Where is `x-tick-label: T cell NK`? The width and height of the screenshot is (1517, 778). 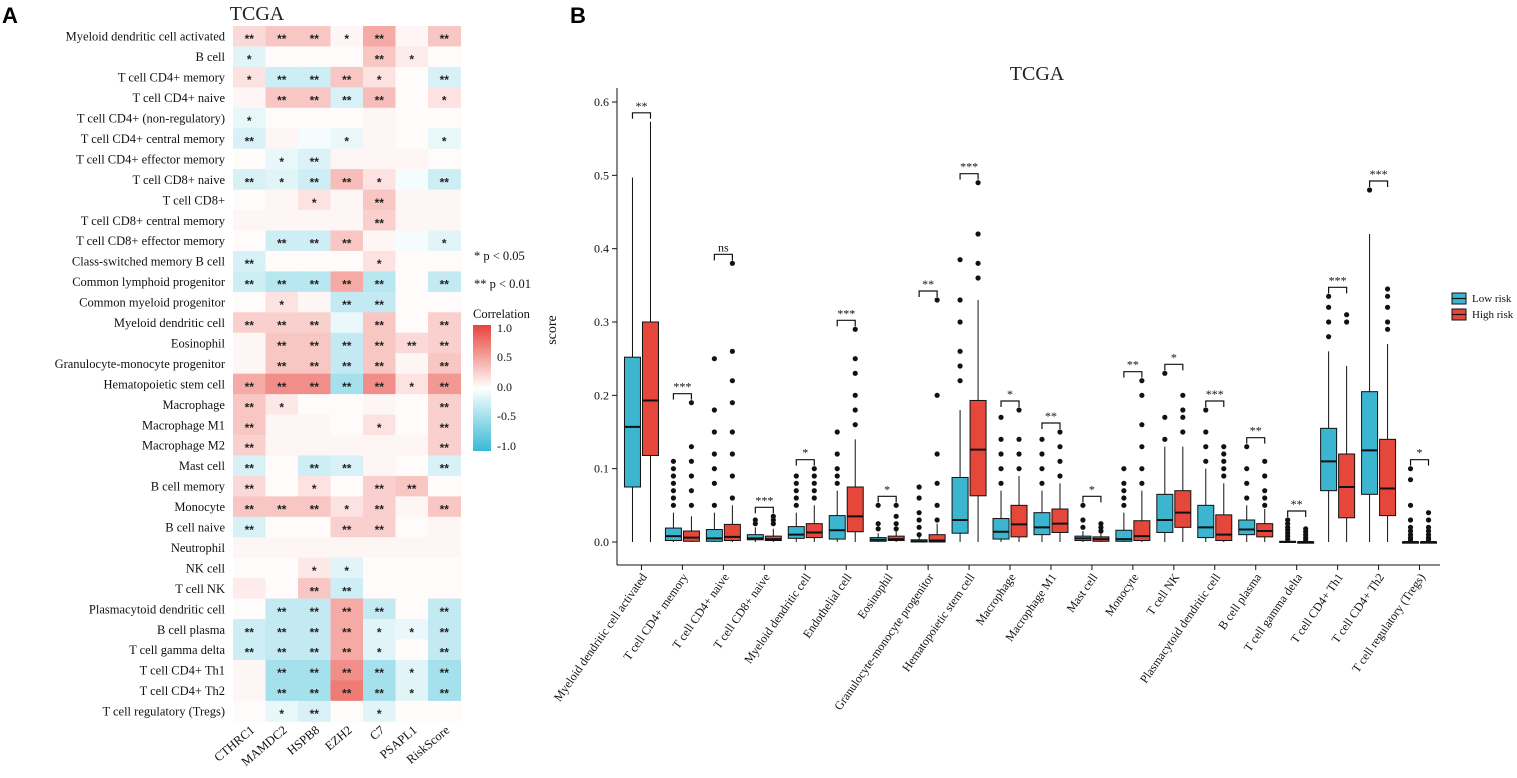
x-tick-label: T cell NK is located at coordinates (1162, 593).